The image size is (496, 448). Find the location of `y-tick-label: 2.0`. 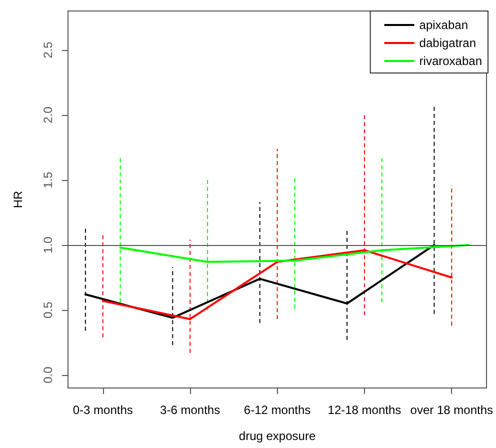

y-tick-label: 2.0 is located at coordinates (48, 115).